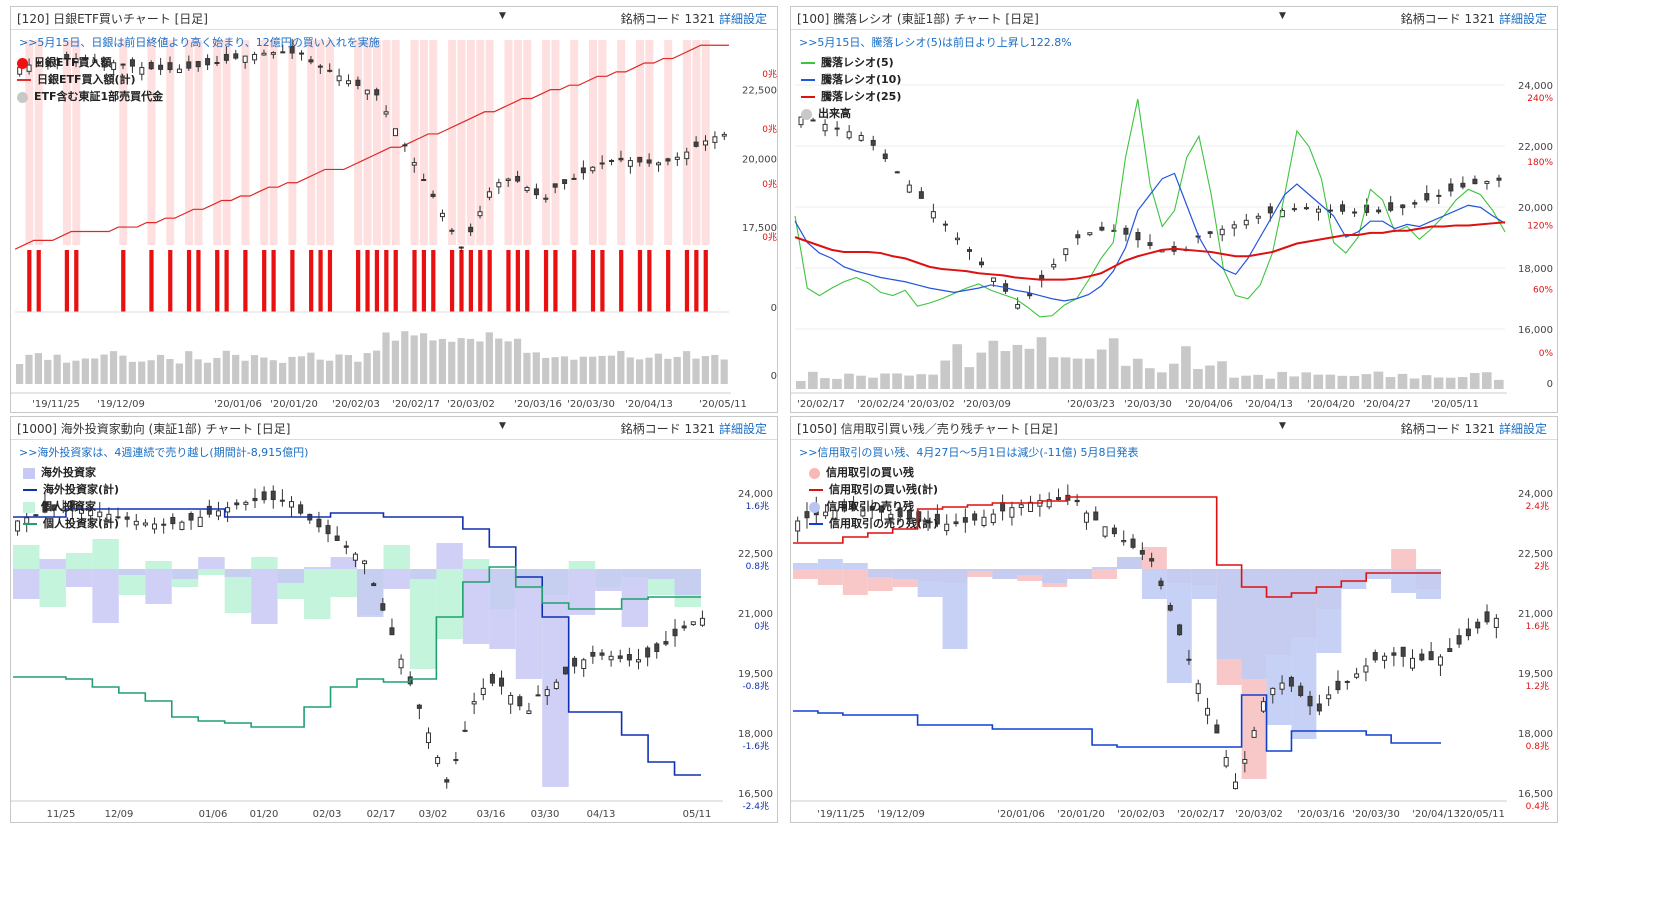 The height and width of the screenshot is (901, 1673). What do you see at coordinates (755, 686) in the screenshot?
I see `tick-label: -0.8兆` at bounding box center [755, 686].